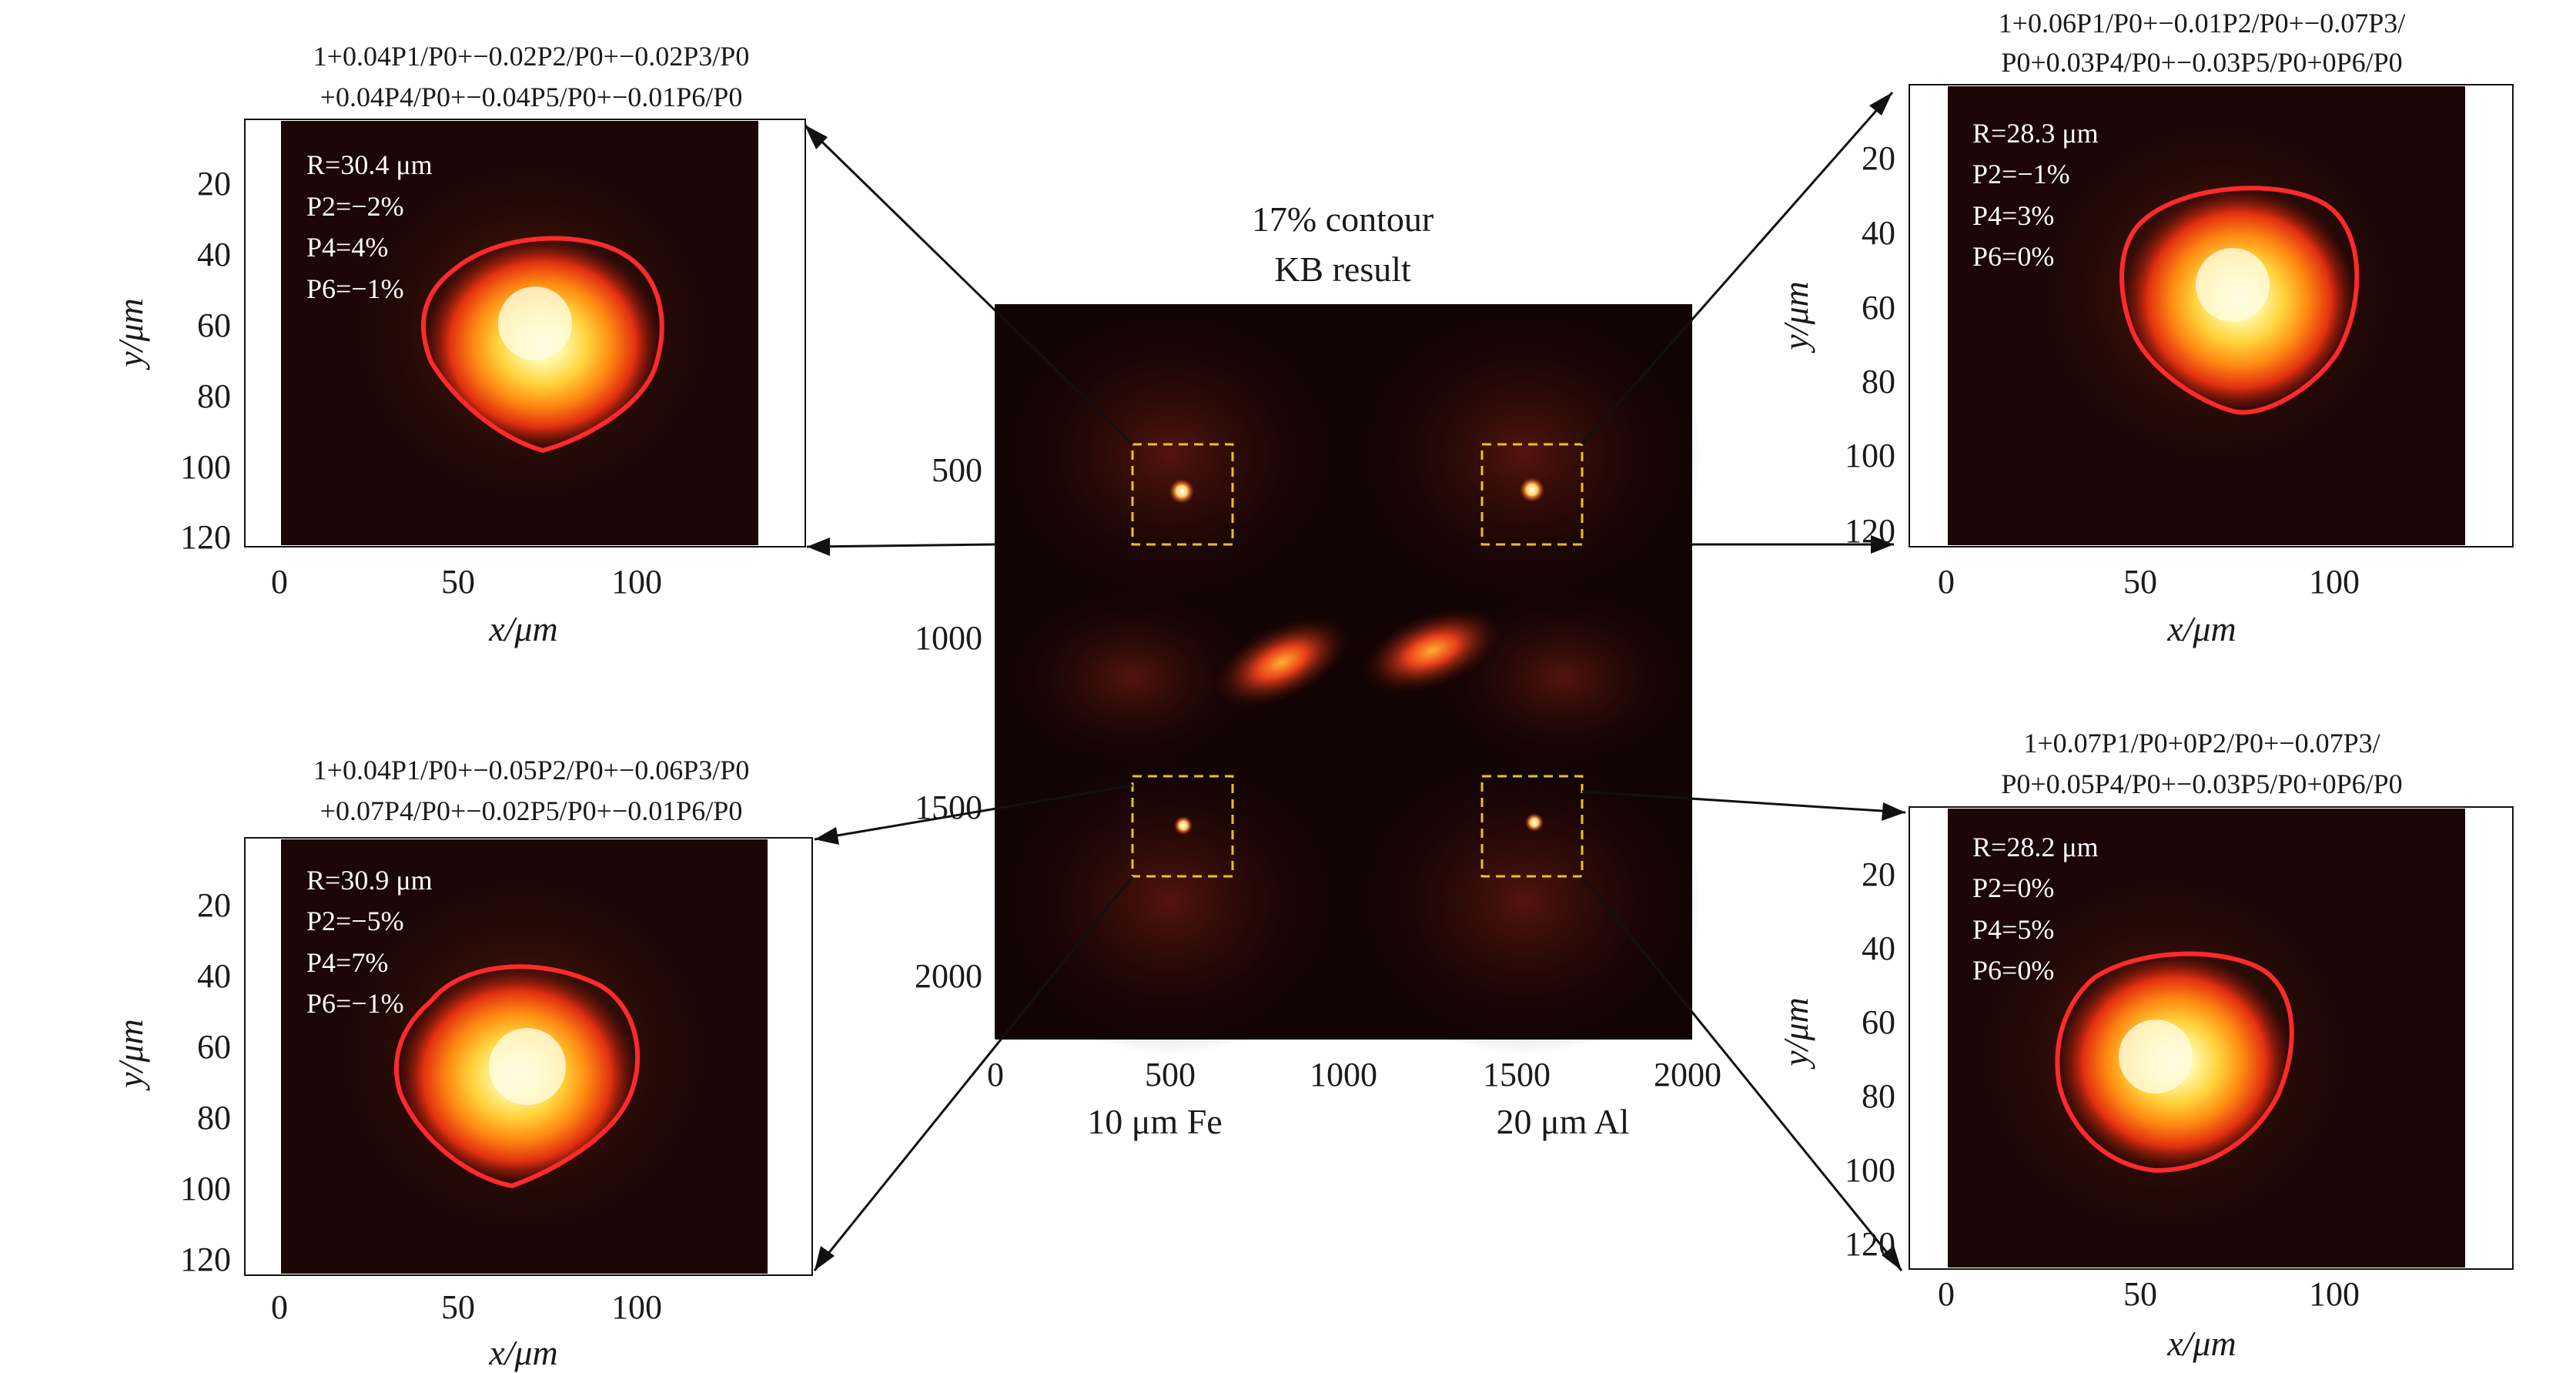 The width and height of the screenshot is (2576, 1373). I want to click on center-xtick: 1500, so click(1517, 1074).